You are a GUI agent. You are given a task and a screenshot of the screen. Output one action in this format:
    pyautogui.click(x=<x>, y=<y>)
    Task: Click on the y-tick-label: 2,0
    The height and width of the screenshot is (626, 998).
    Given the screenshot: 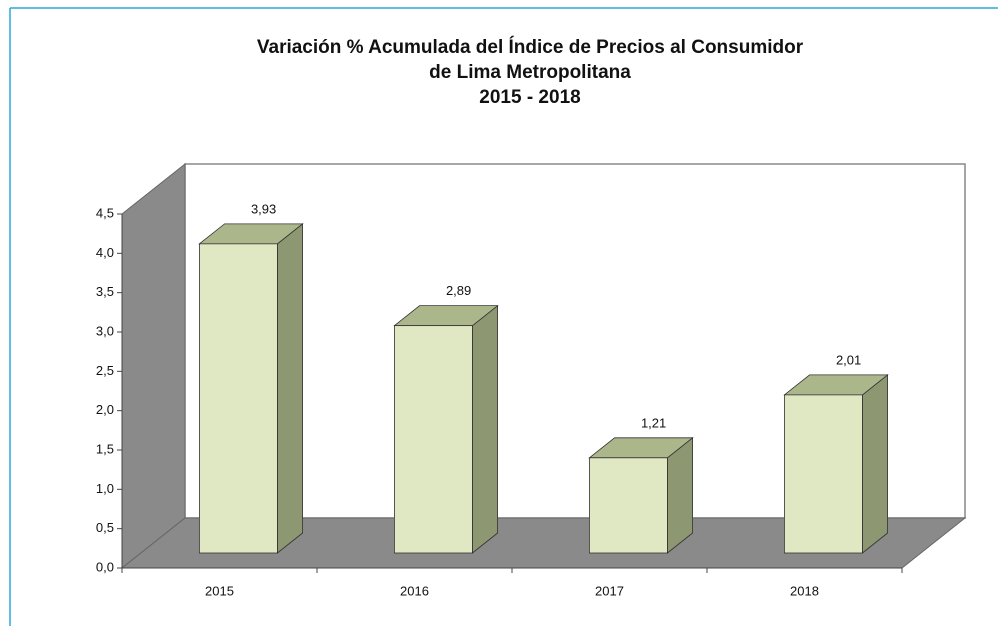 What is the action you would take?
    pyautogui.click(x=105, y=409)
    